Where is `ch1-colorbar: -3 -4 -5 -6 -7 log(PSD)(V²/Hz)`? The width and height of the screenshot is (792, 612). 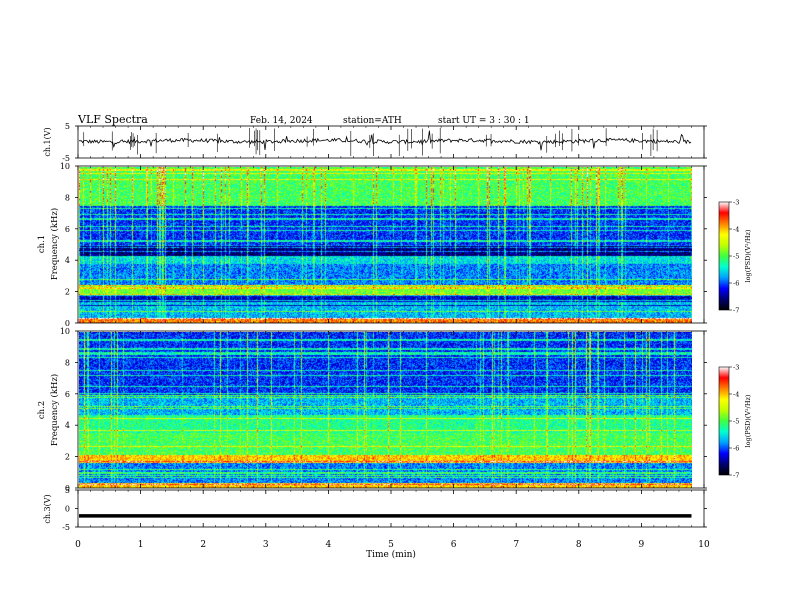 ch1-colorbar: -3 -4 -5 -6 -7 log(PSD)(V²/Hz) is located at coordinates (735, 257).